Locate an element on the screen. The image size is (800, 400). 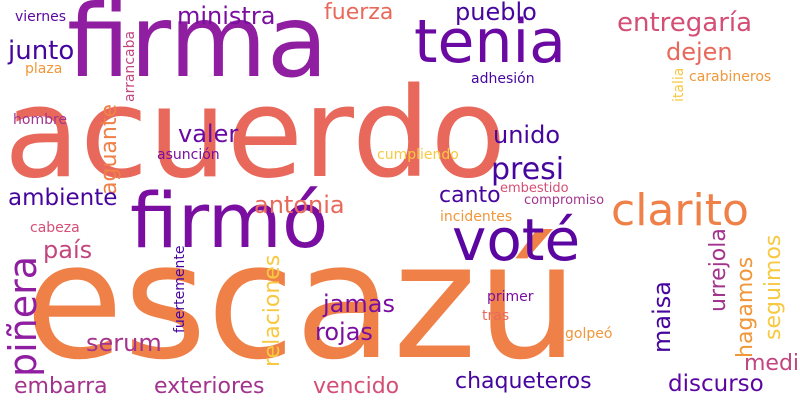
word-clarito: clarito is located at coordinates (680, 210).